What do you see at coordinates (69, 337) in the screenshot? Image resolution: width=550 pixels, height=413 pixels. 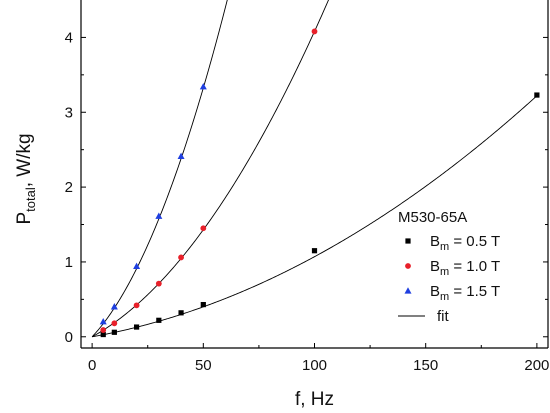 I see `y-tick-label-0: 0` at bounding box center [69, 337].